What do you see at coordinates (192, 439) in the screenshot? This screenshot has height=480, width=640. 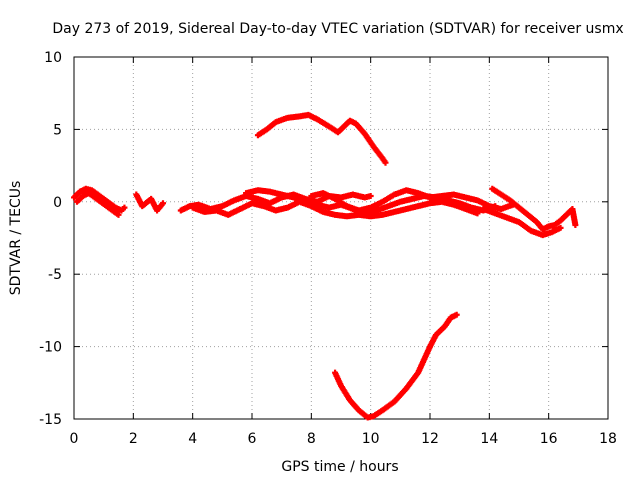 I see `x-tick-label: 4` at bounding box center [192, 439].